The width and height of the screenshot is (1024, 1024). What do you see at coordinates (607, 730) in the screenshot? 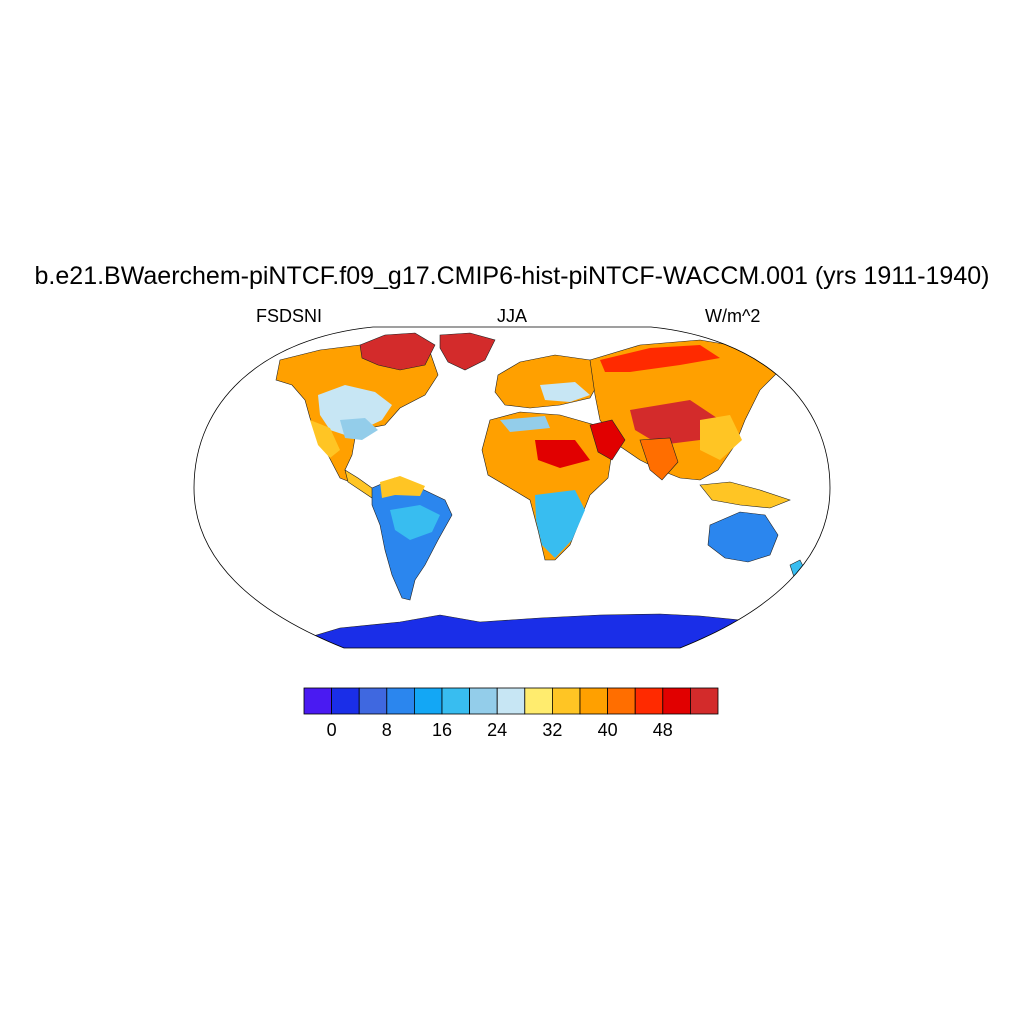
I see `colorbar-tick-label: 40` at bounding box center [607, 730].